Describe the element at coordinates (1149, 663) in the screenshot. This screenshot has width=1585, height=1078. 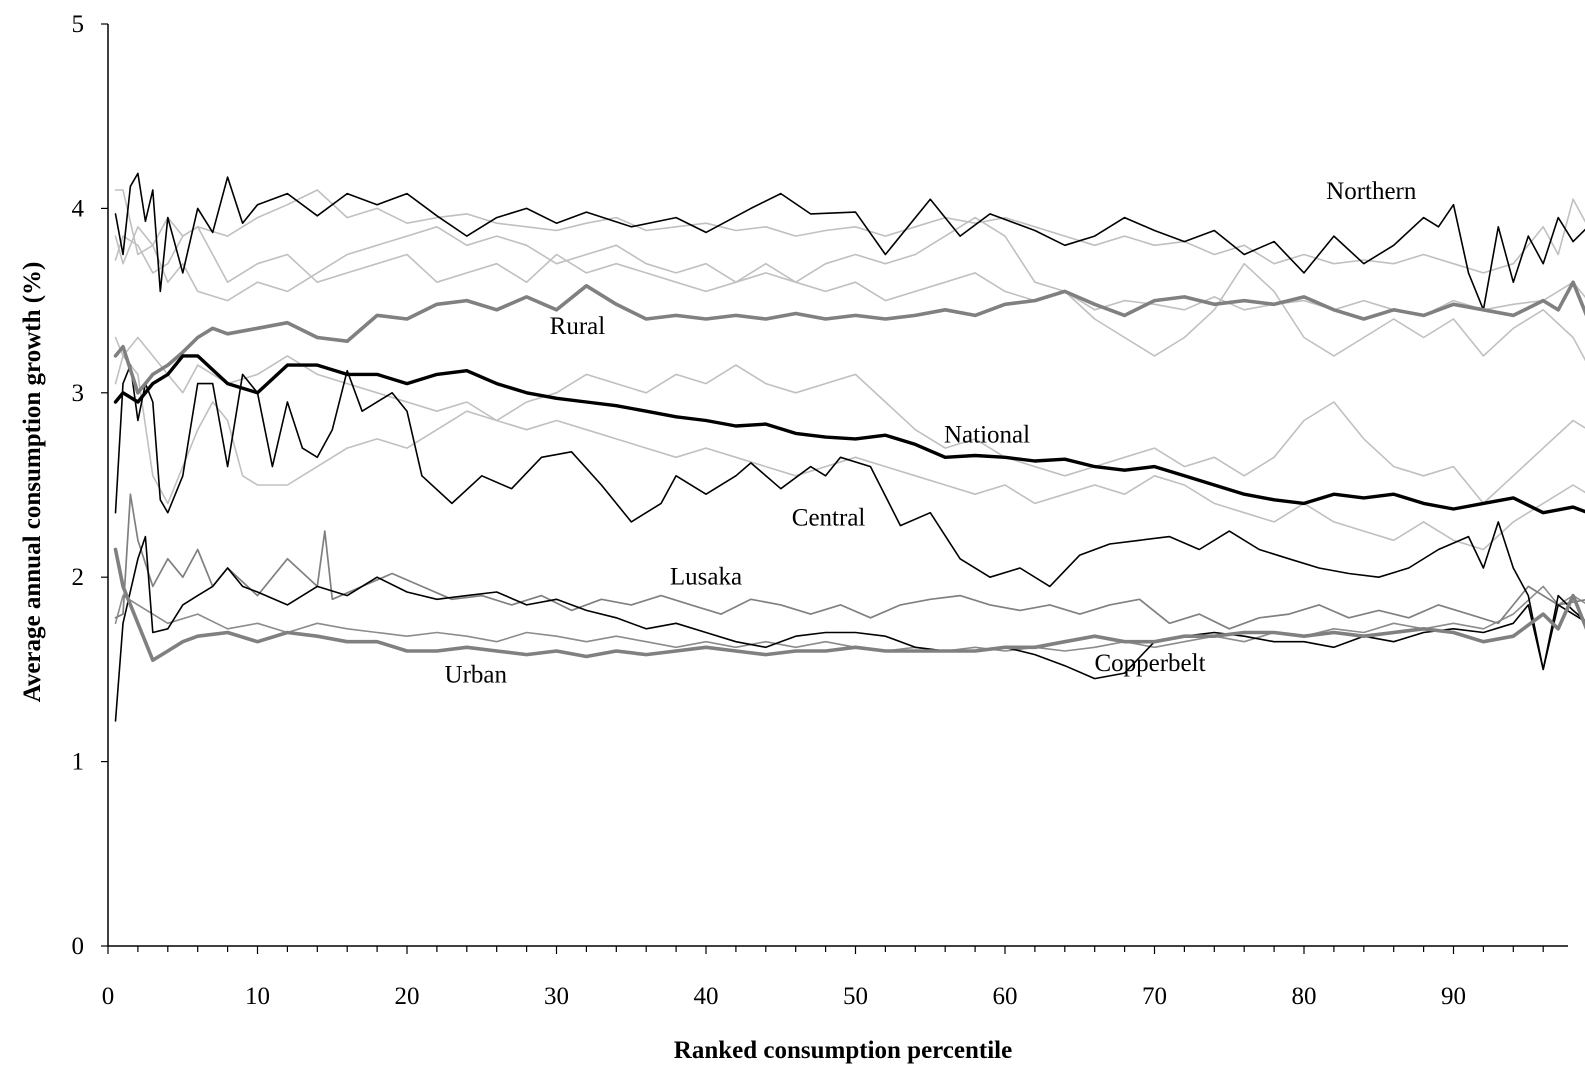
I see `series-label-copperbelt: Copperbelt` at that location.